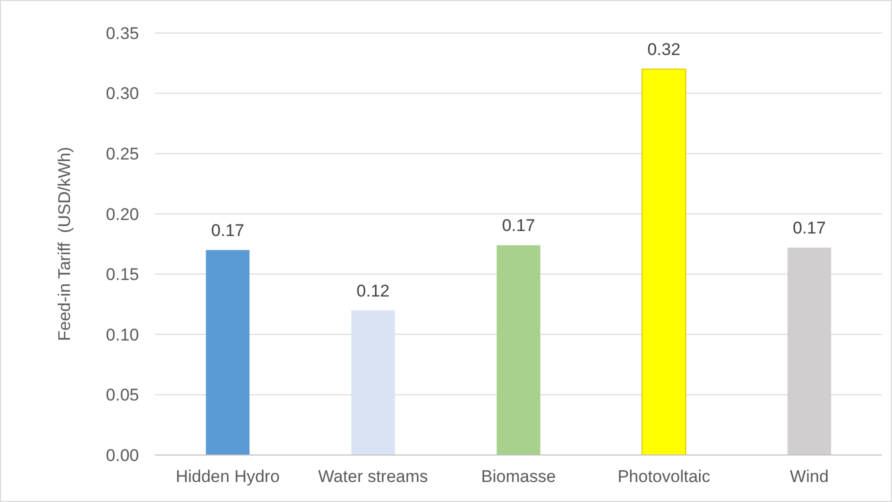 The image size is (892, 502). Describe the element at coordinates (122, 33) in the screenshot. I see `y-tick-label: 0.35` at that location.